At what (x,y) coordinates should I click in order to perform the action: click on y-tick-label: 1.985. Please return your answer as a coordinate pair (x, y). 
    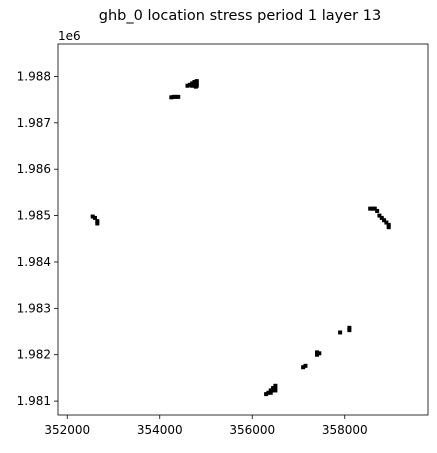
    Looking at the image, I should click on (34, 216).